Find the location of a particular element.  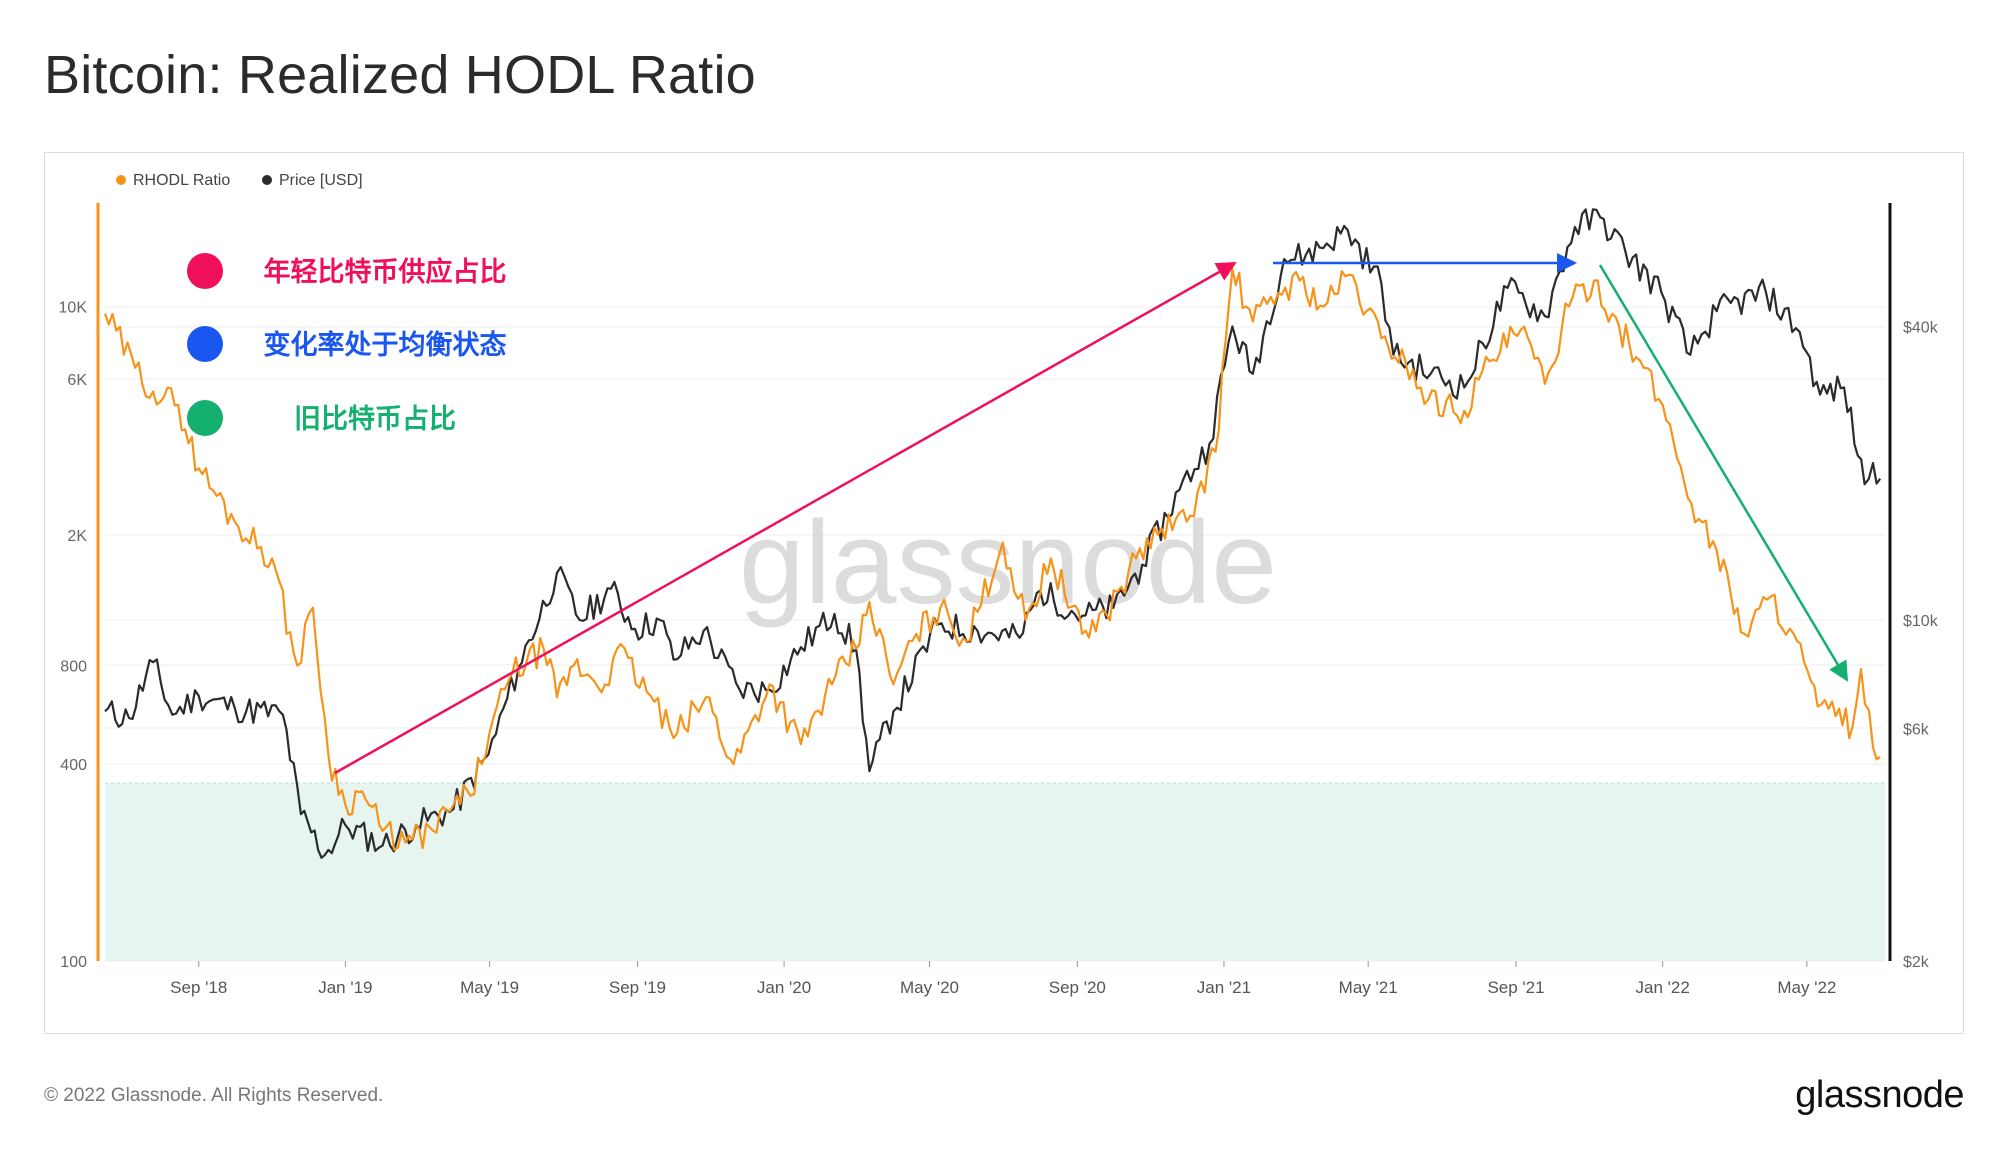

page-title: Bitcoin: Realized HODL Ratio is located at coordinates (400, 75).